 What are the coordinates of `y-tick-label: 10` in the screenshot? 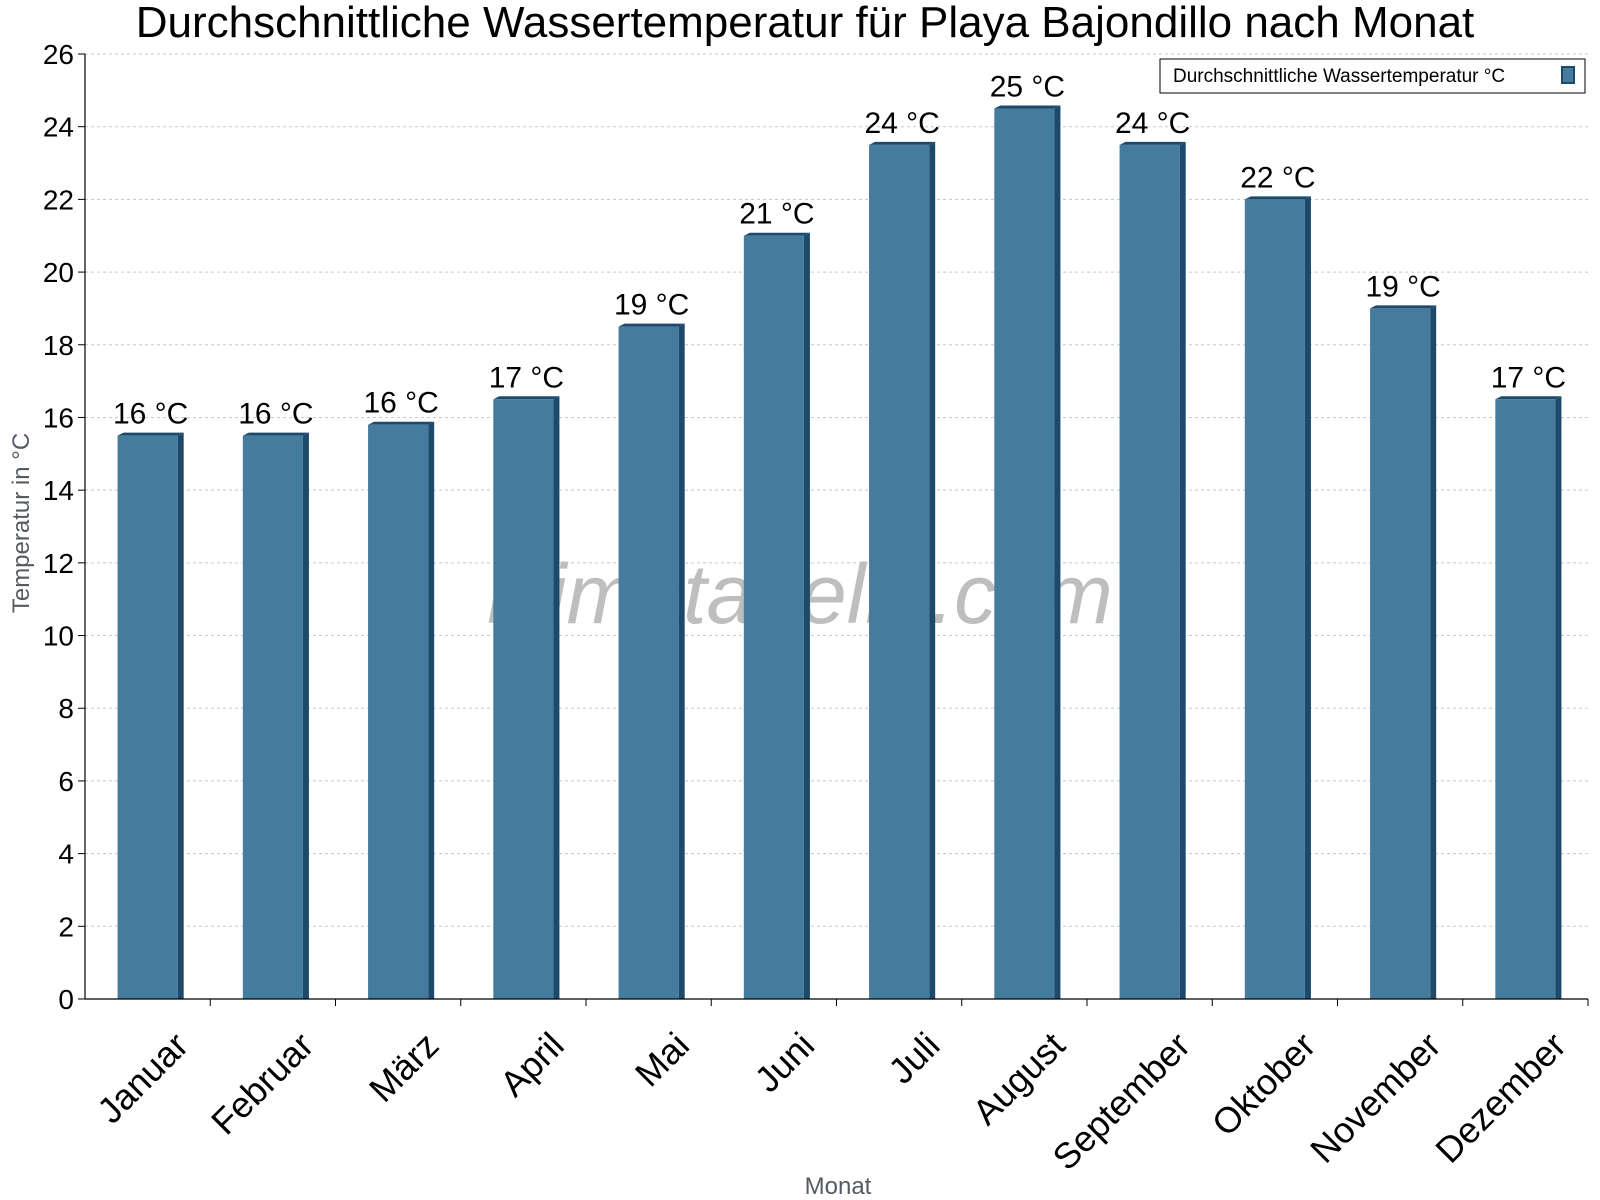 It's located at (58, 636).